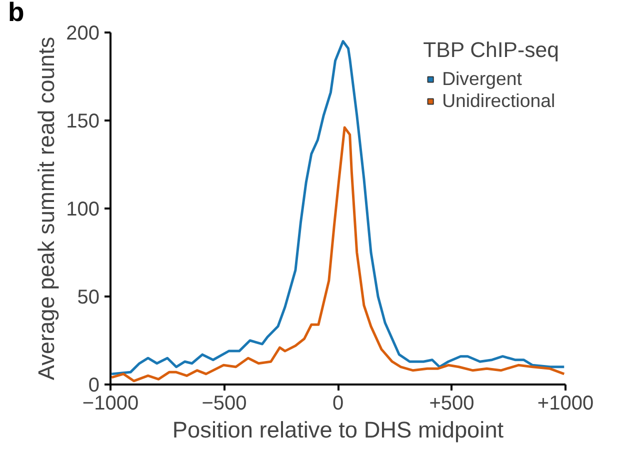 The image size is (620, 450). What do you see at coordinates (46, 208) in the screenshot?
I see `y-axis-title: Average peak summit read counts` at bounding box center [46, 208].